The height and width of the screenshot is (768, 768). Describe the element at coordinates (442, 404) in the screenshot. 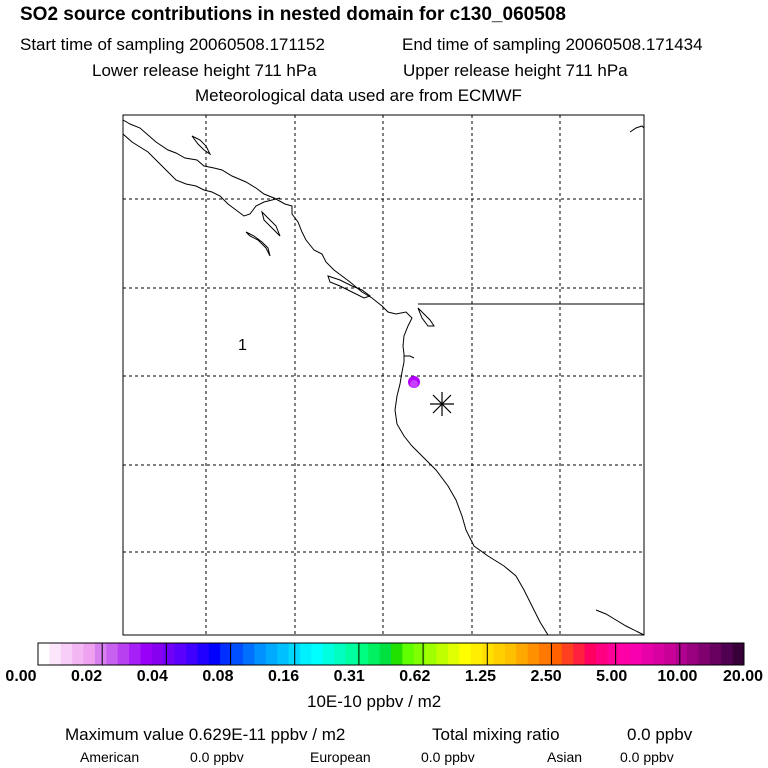

I see `asterisk-icon` at that location.